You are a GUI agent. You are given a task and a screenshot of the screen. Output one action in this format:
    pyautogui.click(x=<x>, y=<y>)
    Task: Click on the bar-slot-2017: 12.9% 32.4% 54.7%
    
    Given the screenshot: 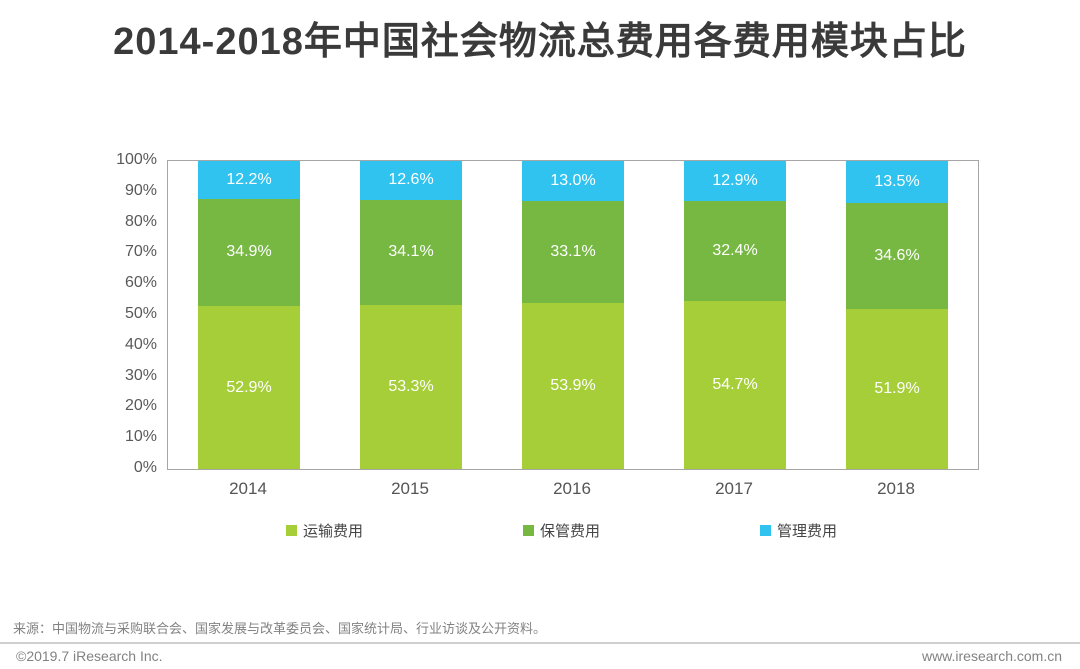 What is the action you would take?
    pyautogui.click(x=735, y=315)
    